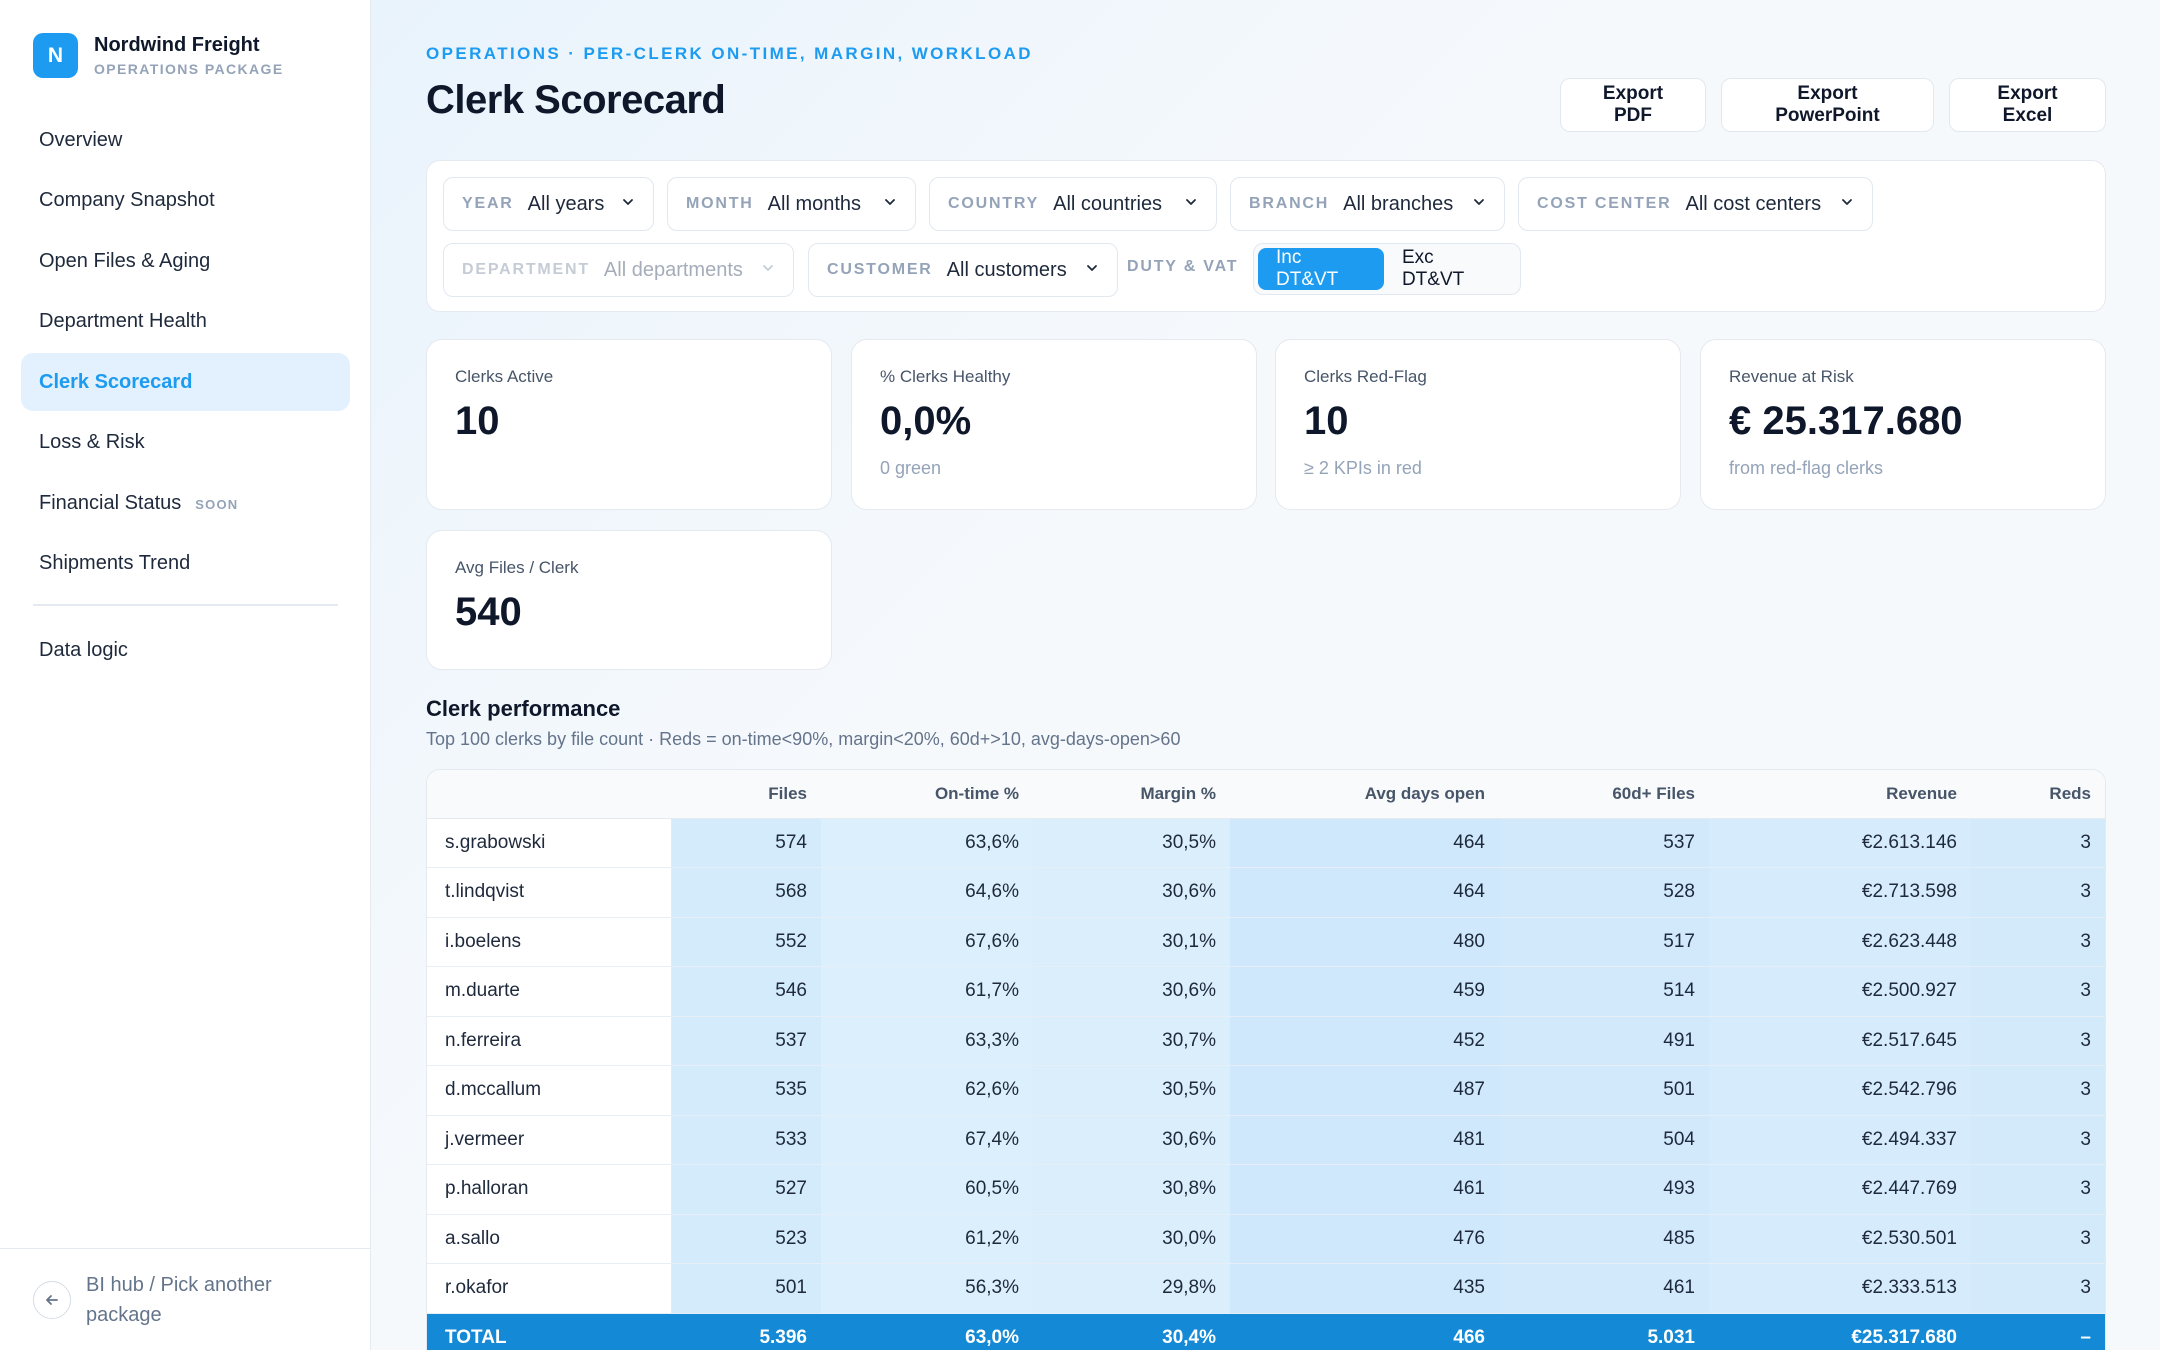 The height and width of the screenshot is (1350, 2160). What do you see at coordinates (549, 942) in the screenshot?
I see `clerk-name-cell: i.boelens` at bounding box center [549, 942].